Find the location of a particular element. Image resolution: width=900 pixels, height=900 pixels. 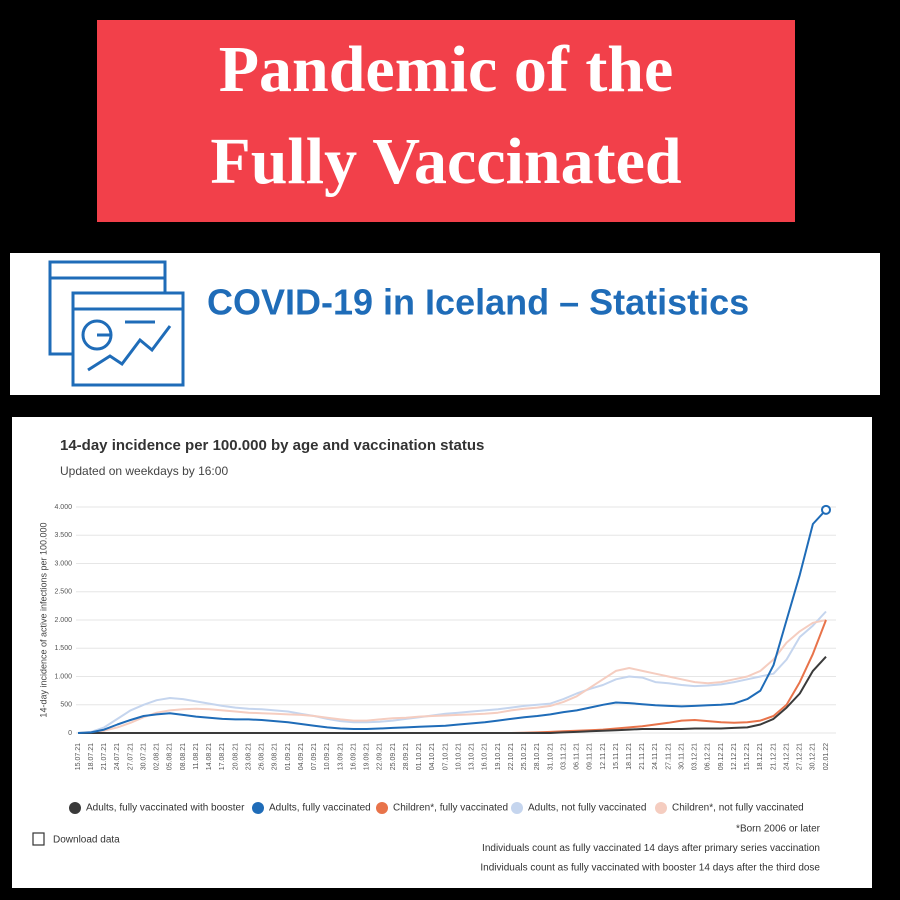

x-tick-label: 08.08.21 is located at coordinates (183, 756).